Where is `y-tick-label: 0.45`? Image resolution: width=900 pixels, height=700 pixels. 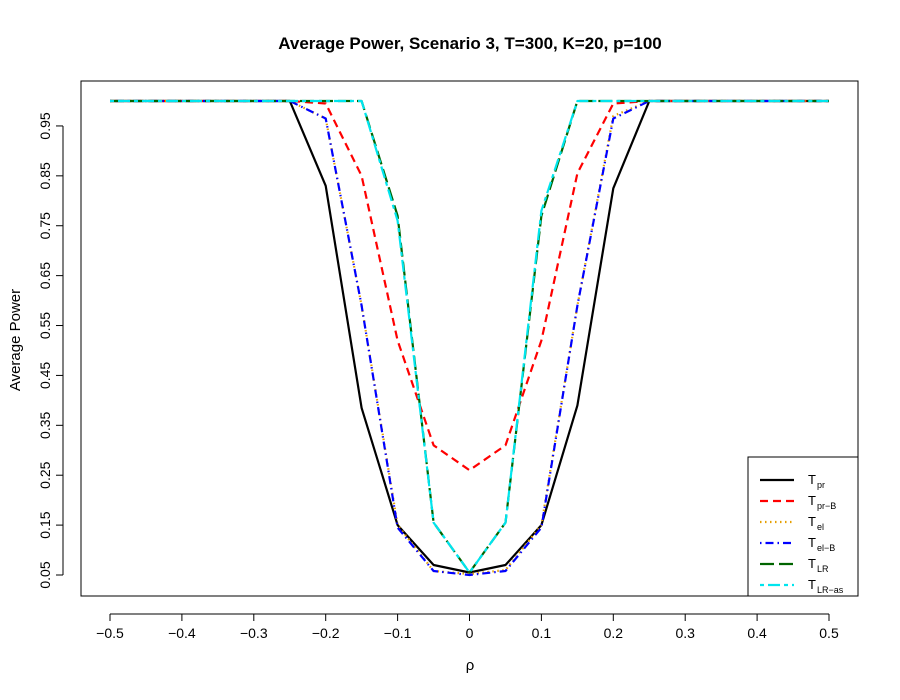
y-tick-label: 0.45 is located at coordinates (45, 375).